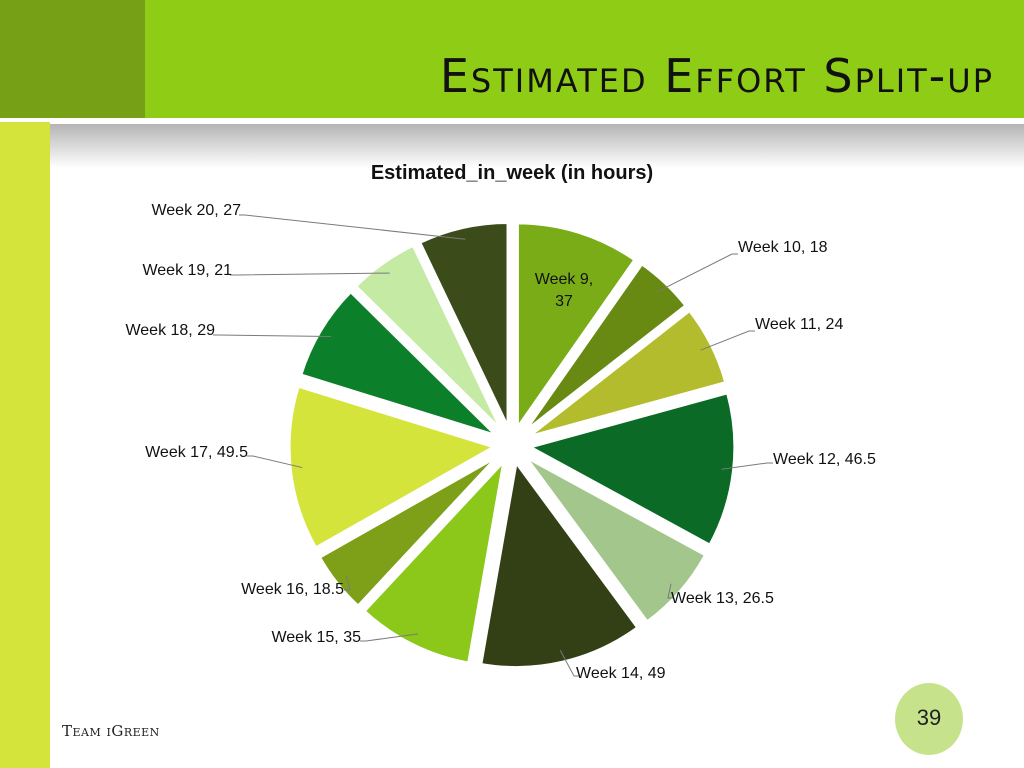 The width and height of the screenshot is (1024, 768). What do you see at coordinates (25, 445) in the screenshot?
I see `left-accent-strip` at bounding box center [25, 445].